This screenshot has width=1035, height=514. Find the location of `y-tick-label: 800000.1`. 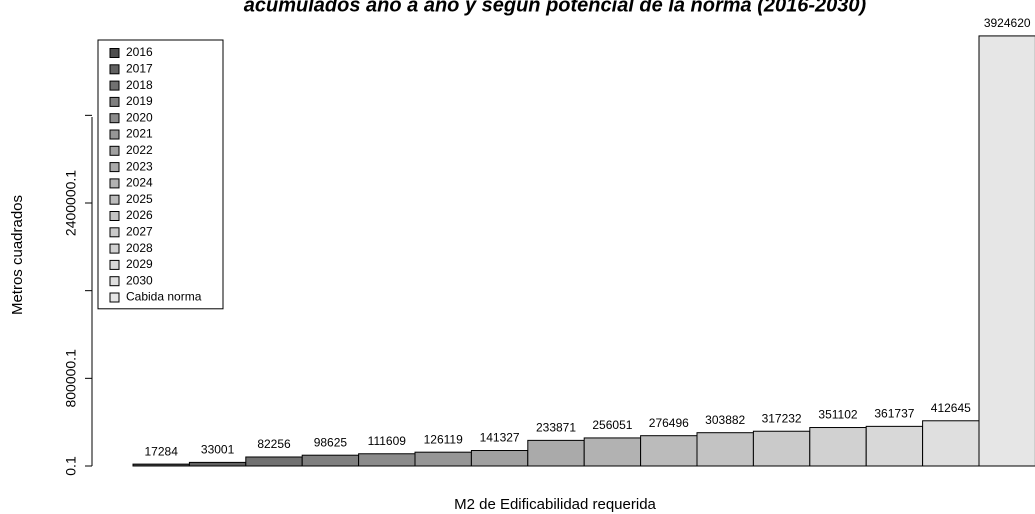

y-tick-label: 800000.1 is located at coordinates (71, 378).